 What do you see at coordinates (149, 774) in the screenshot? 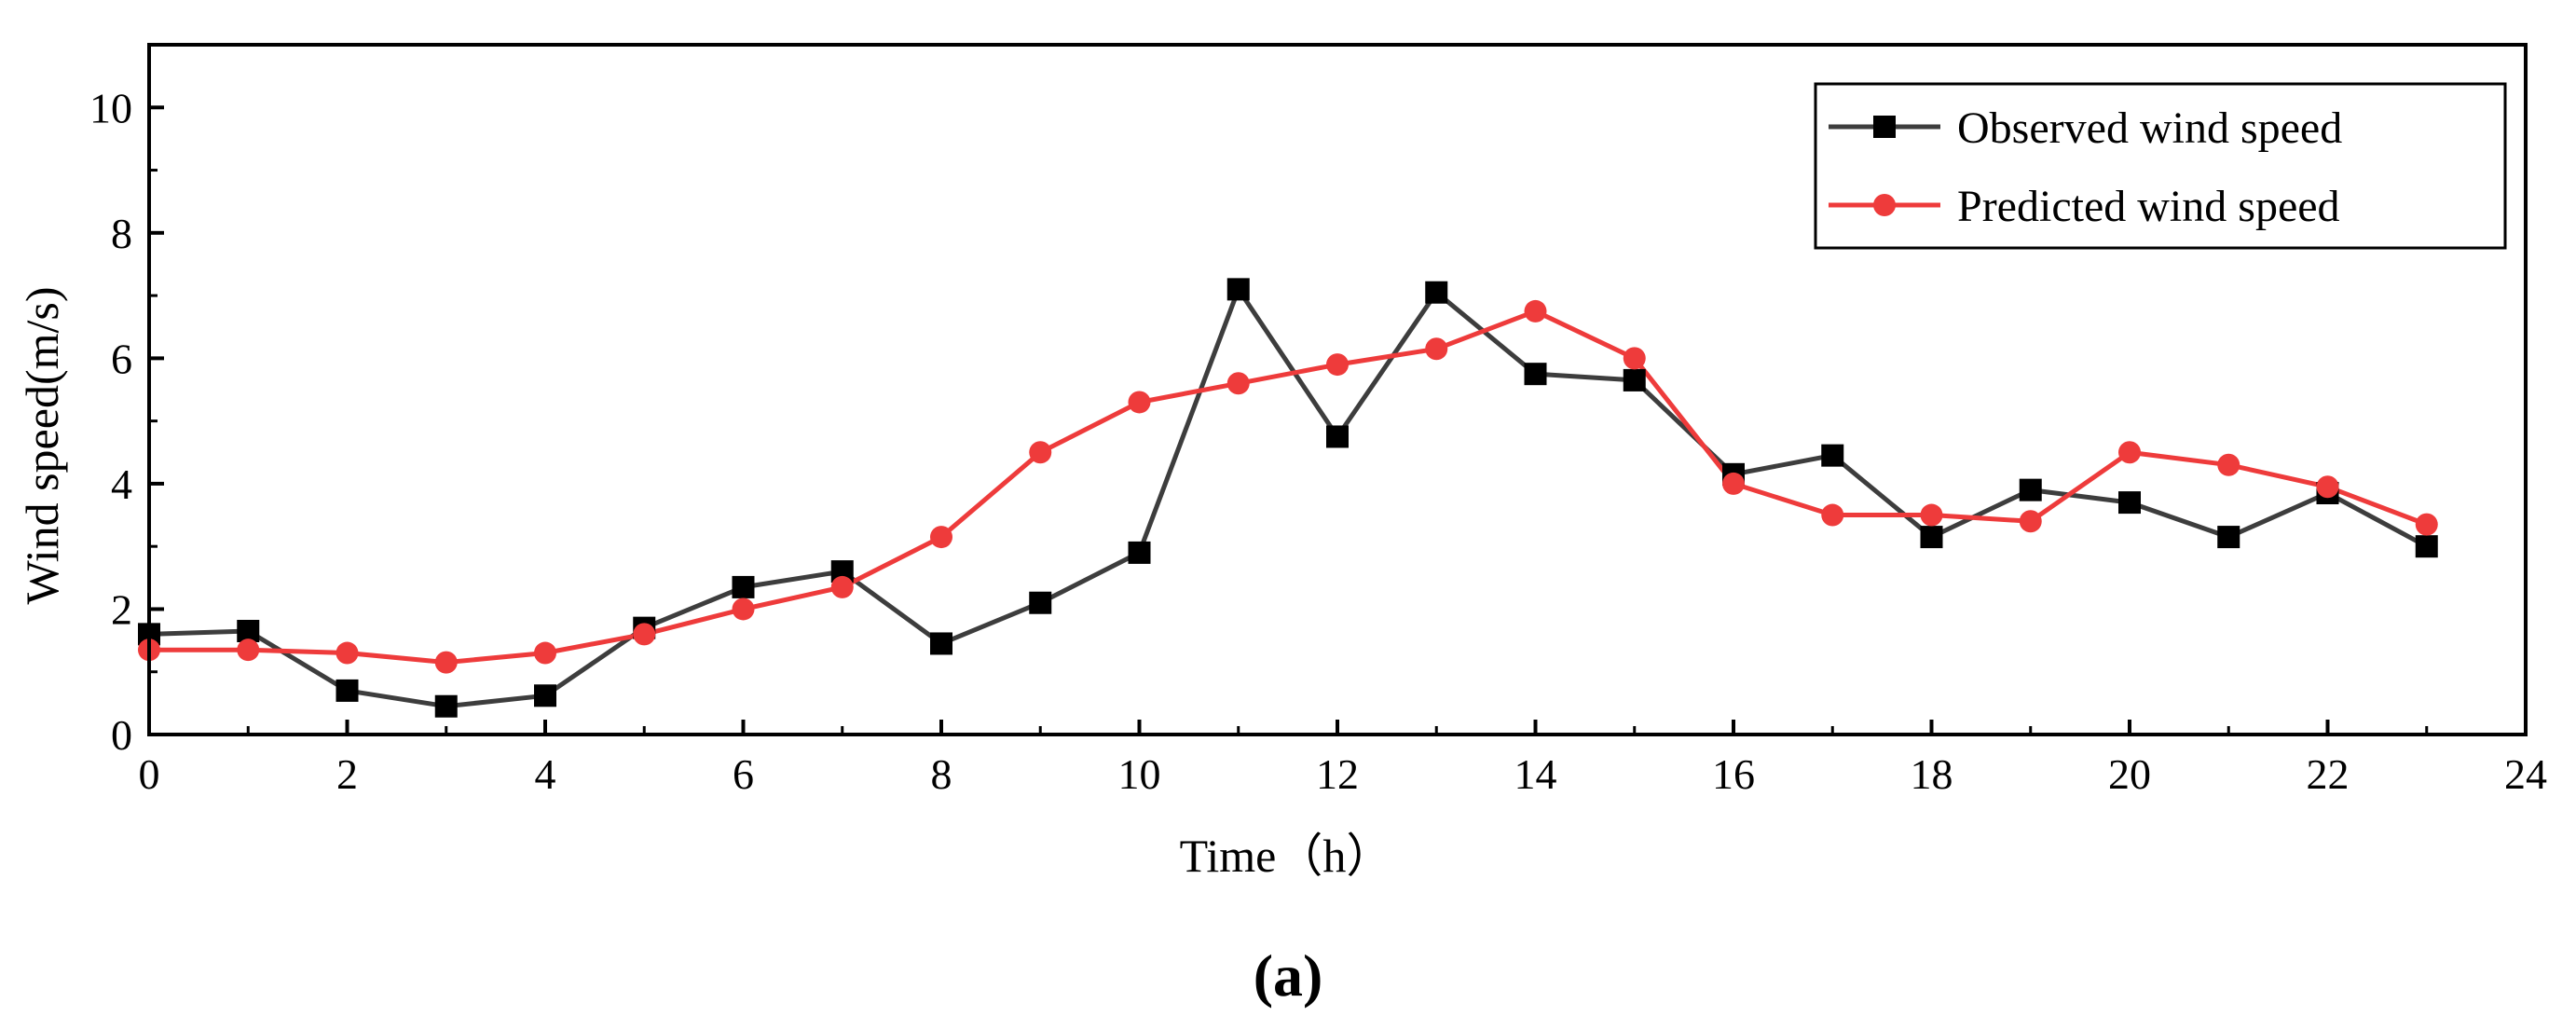
I see `x-tick-label-0: 0` at bounding box center [149, 774].